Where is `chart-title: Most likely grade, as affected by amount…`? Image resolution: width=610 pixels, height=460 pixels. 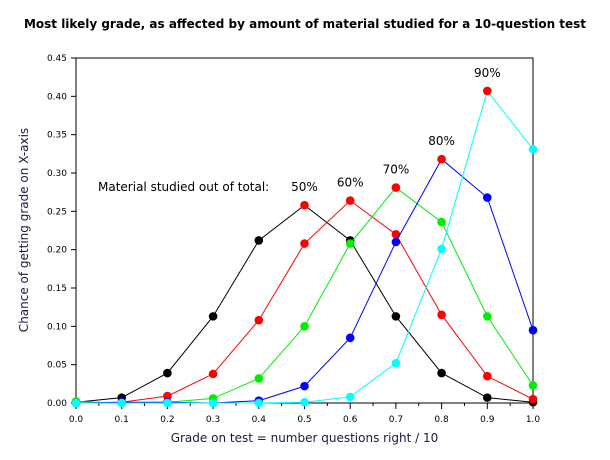 chart-title: Most likely grade, as affected by amount… is located at coordinates (305, 24).